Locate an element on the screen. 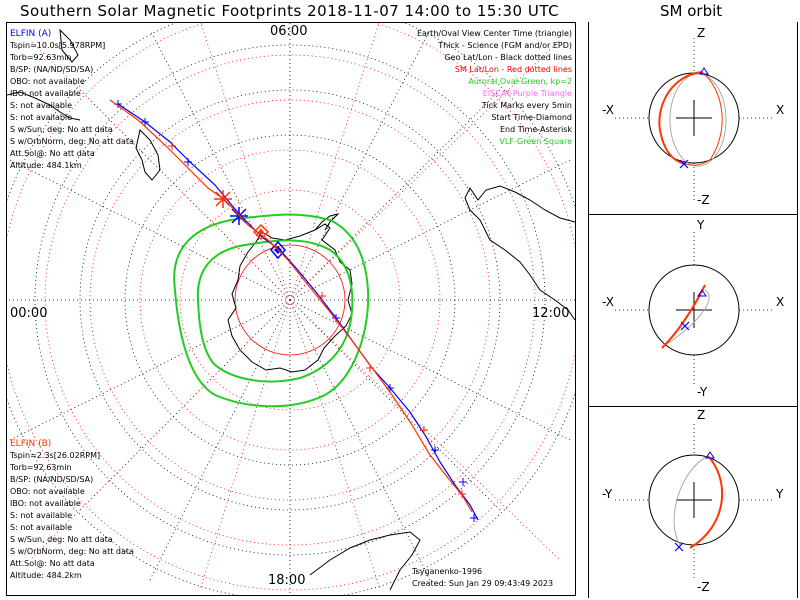  legend-item: Start Time-Diamond is located at coordinates (531, 117).